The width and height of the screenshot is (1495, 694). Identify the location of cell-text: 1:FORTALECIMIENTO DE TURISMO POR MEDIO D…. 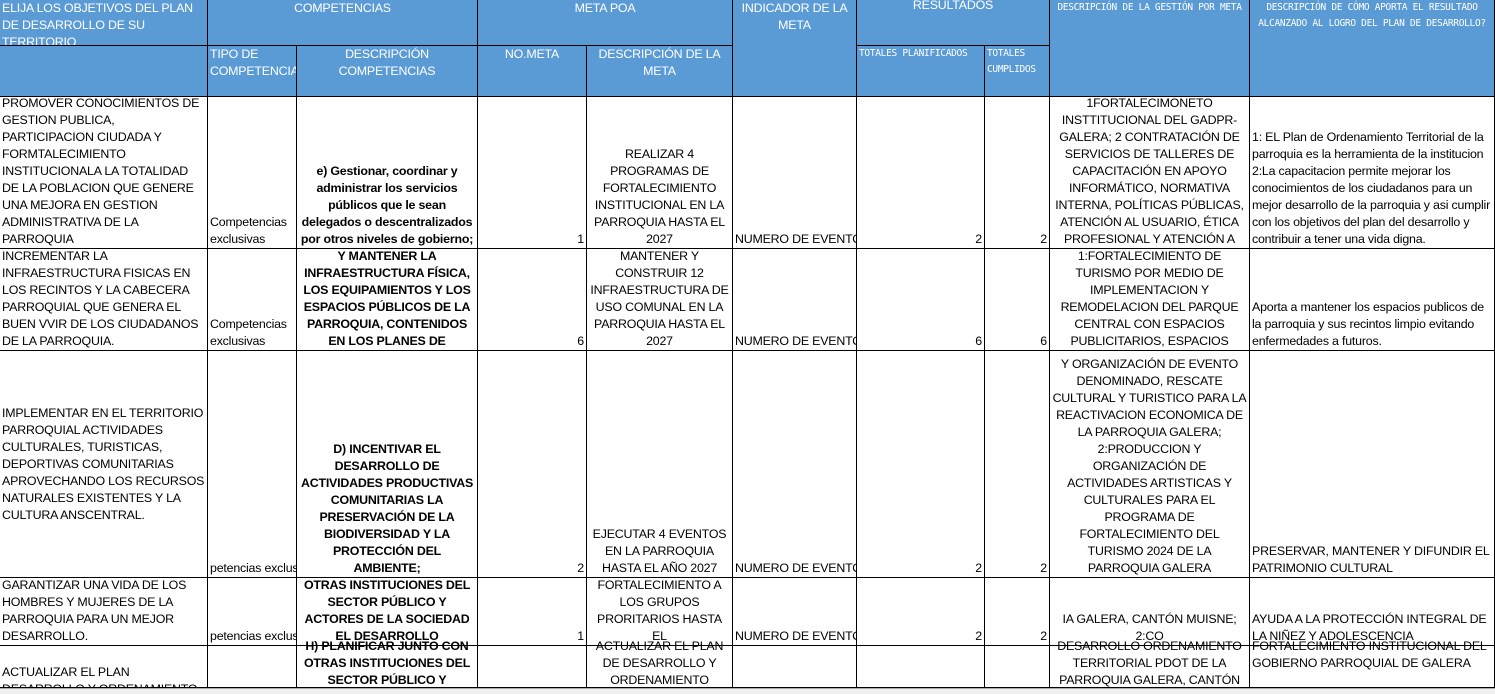
(1149, 298).